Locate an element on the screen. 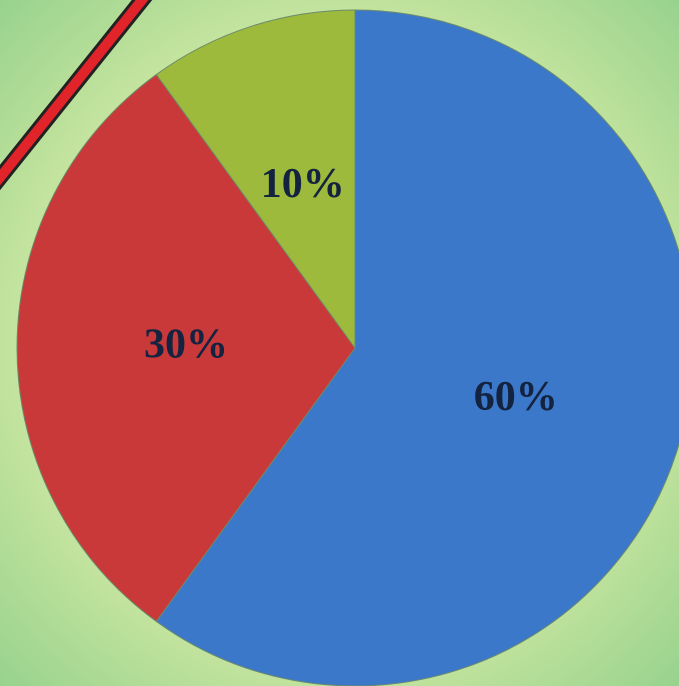 Image resolution: width=679 pixels, height=686 pixels. pie-slice is located at coordinates (255, 179).